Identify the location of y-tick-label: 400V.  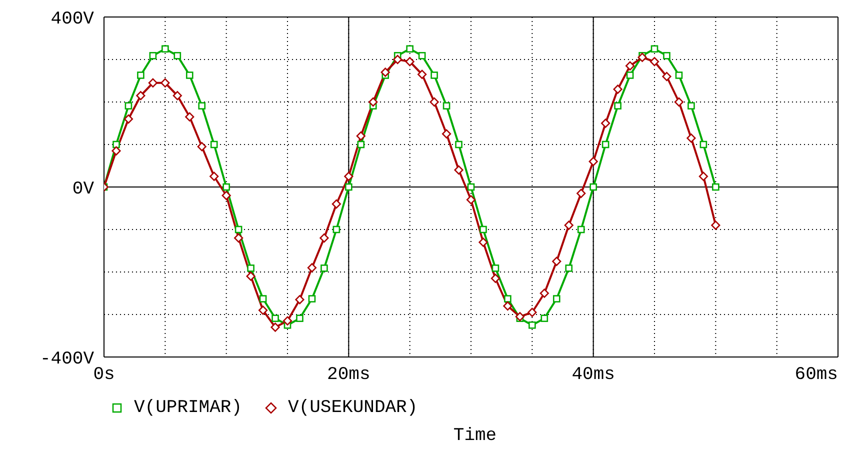
(72, 19).